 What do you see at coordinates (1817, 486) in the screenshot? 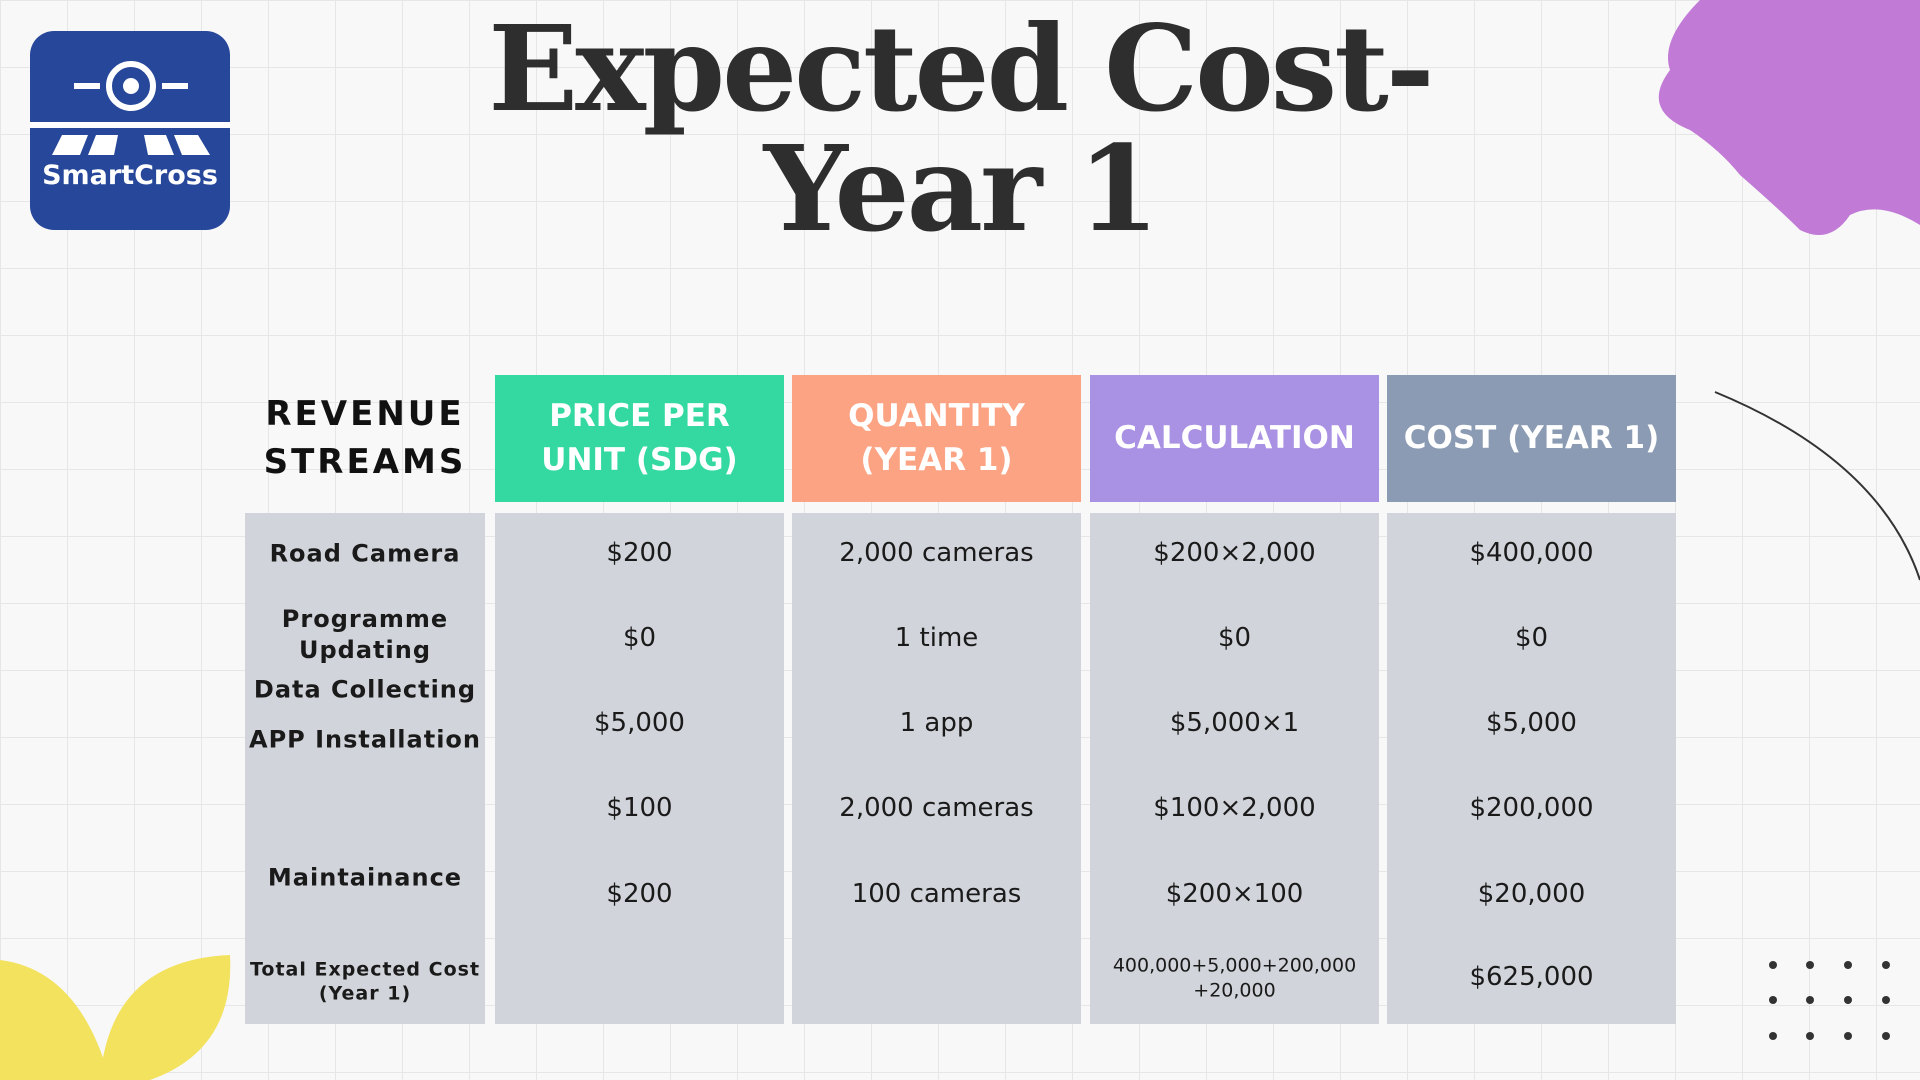
I see `curve` at bounding box center [1817, 486].